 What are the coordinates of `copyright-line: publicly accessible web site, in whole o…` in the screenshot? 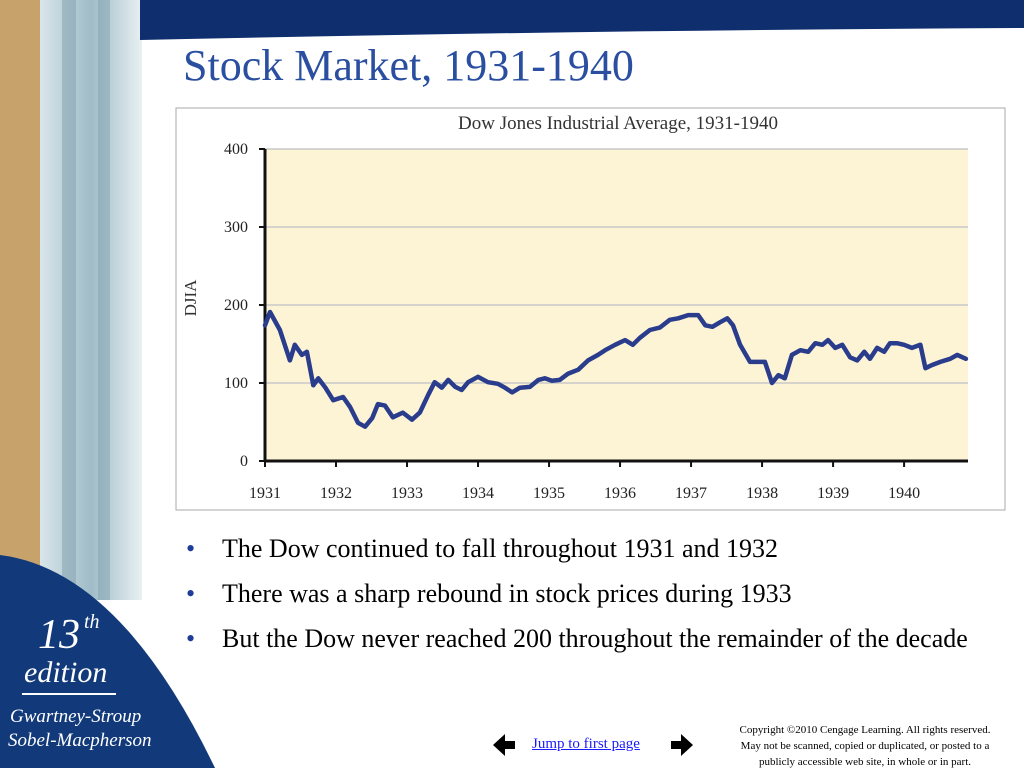 It's located at (865, 762).